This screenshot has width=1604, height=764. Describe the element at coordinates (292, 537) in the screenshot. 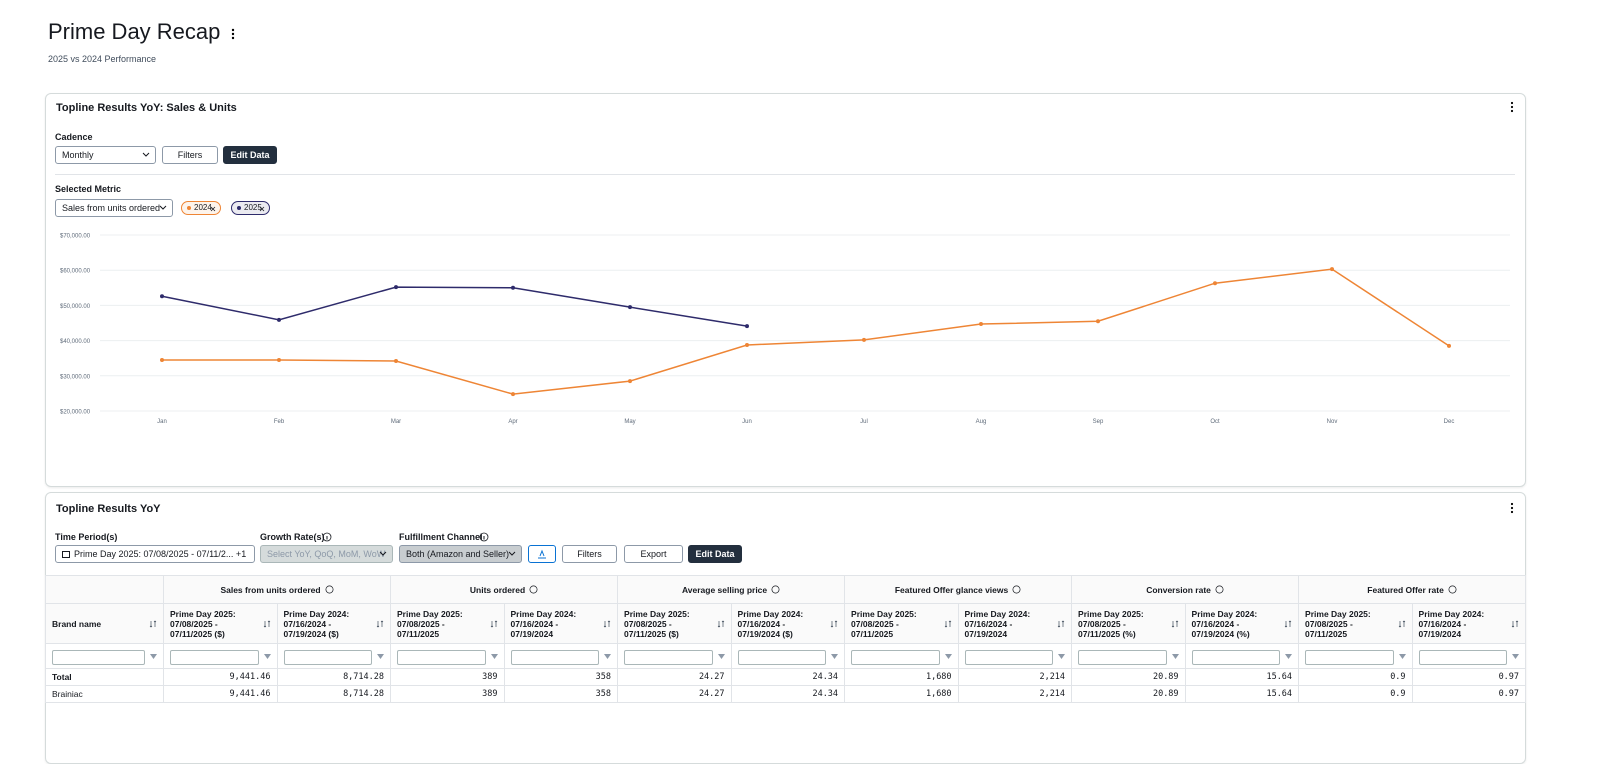

I see `growth-label: Growth Rate(s)` at that location.